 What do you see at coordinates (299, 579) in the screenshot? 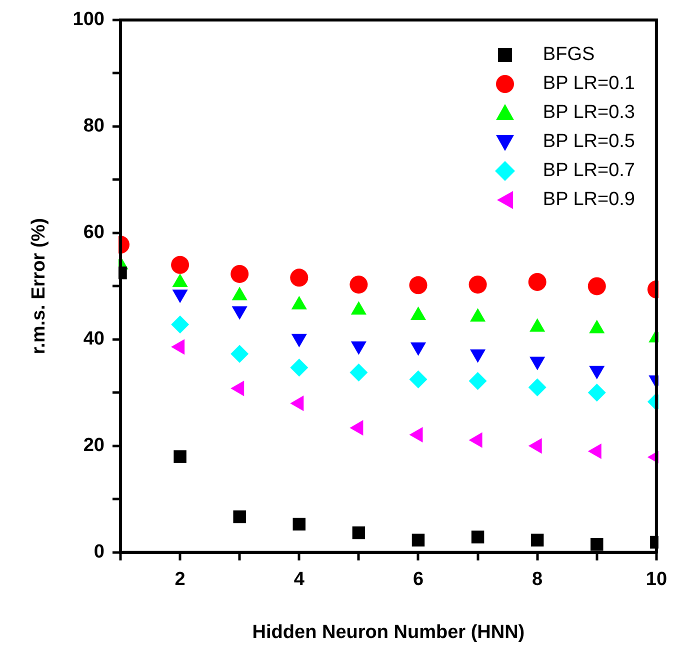
I see `x-tick-label: 4` at bounding box center [299, 579].